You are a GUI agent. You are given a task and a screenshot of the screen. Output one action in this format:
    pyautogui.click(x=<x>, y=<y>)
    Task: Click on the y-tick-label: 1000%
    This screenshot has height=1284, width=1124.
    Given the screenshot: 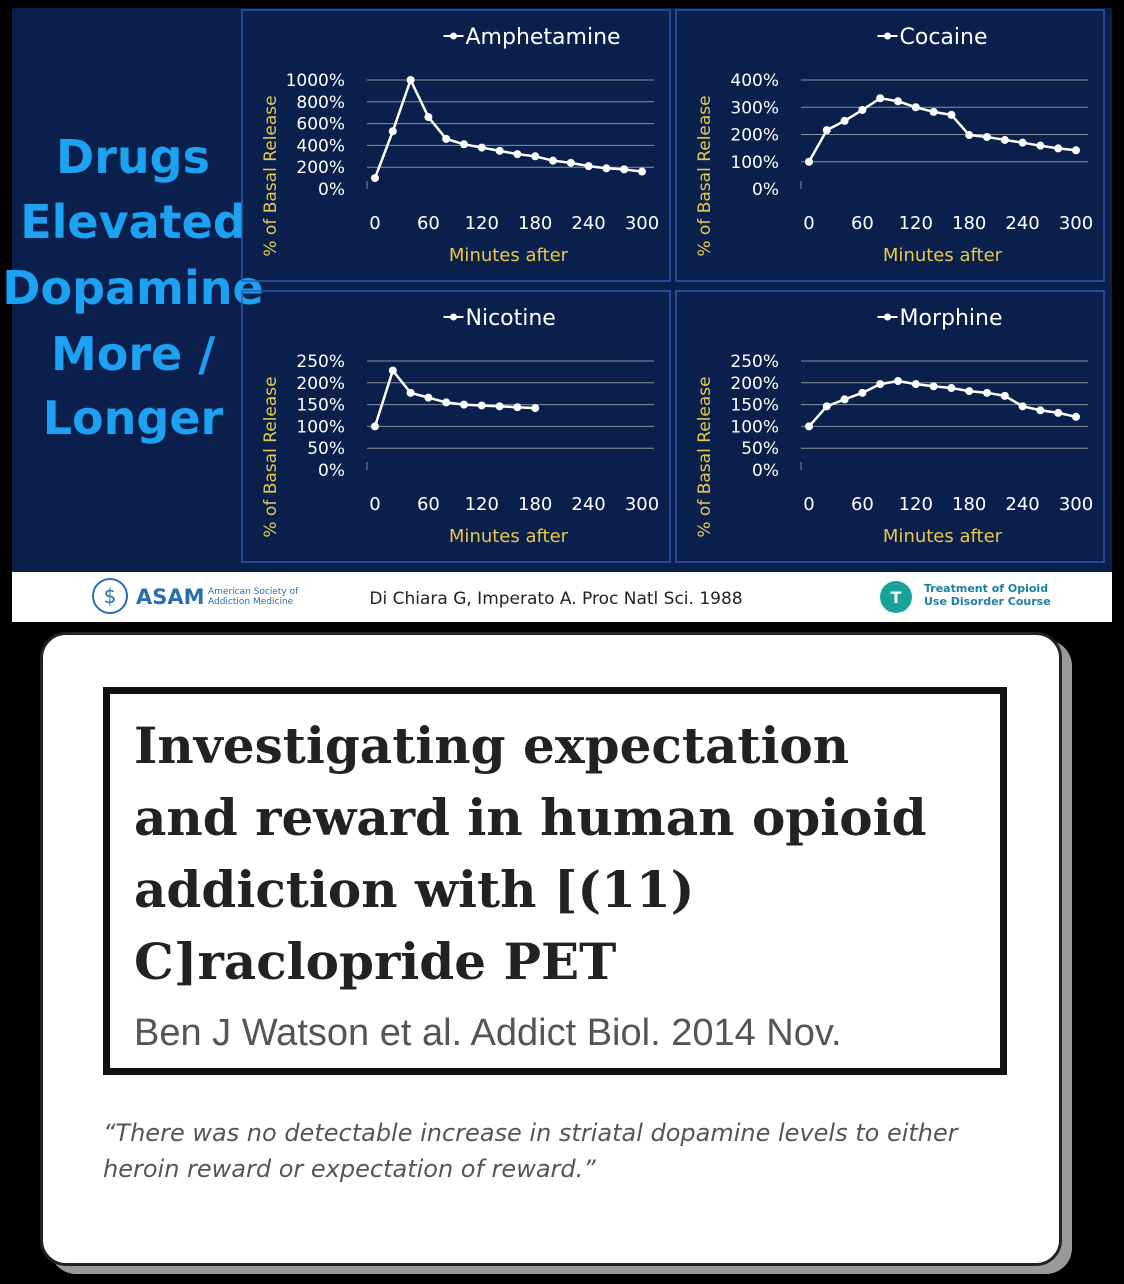 What is the action you would take?
    pyautogui.click(x=315, y=81)
    